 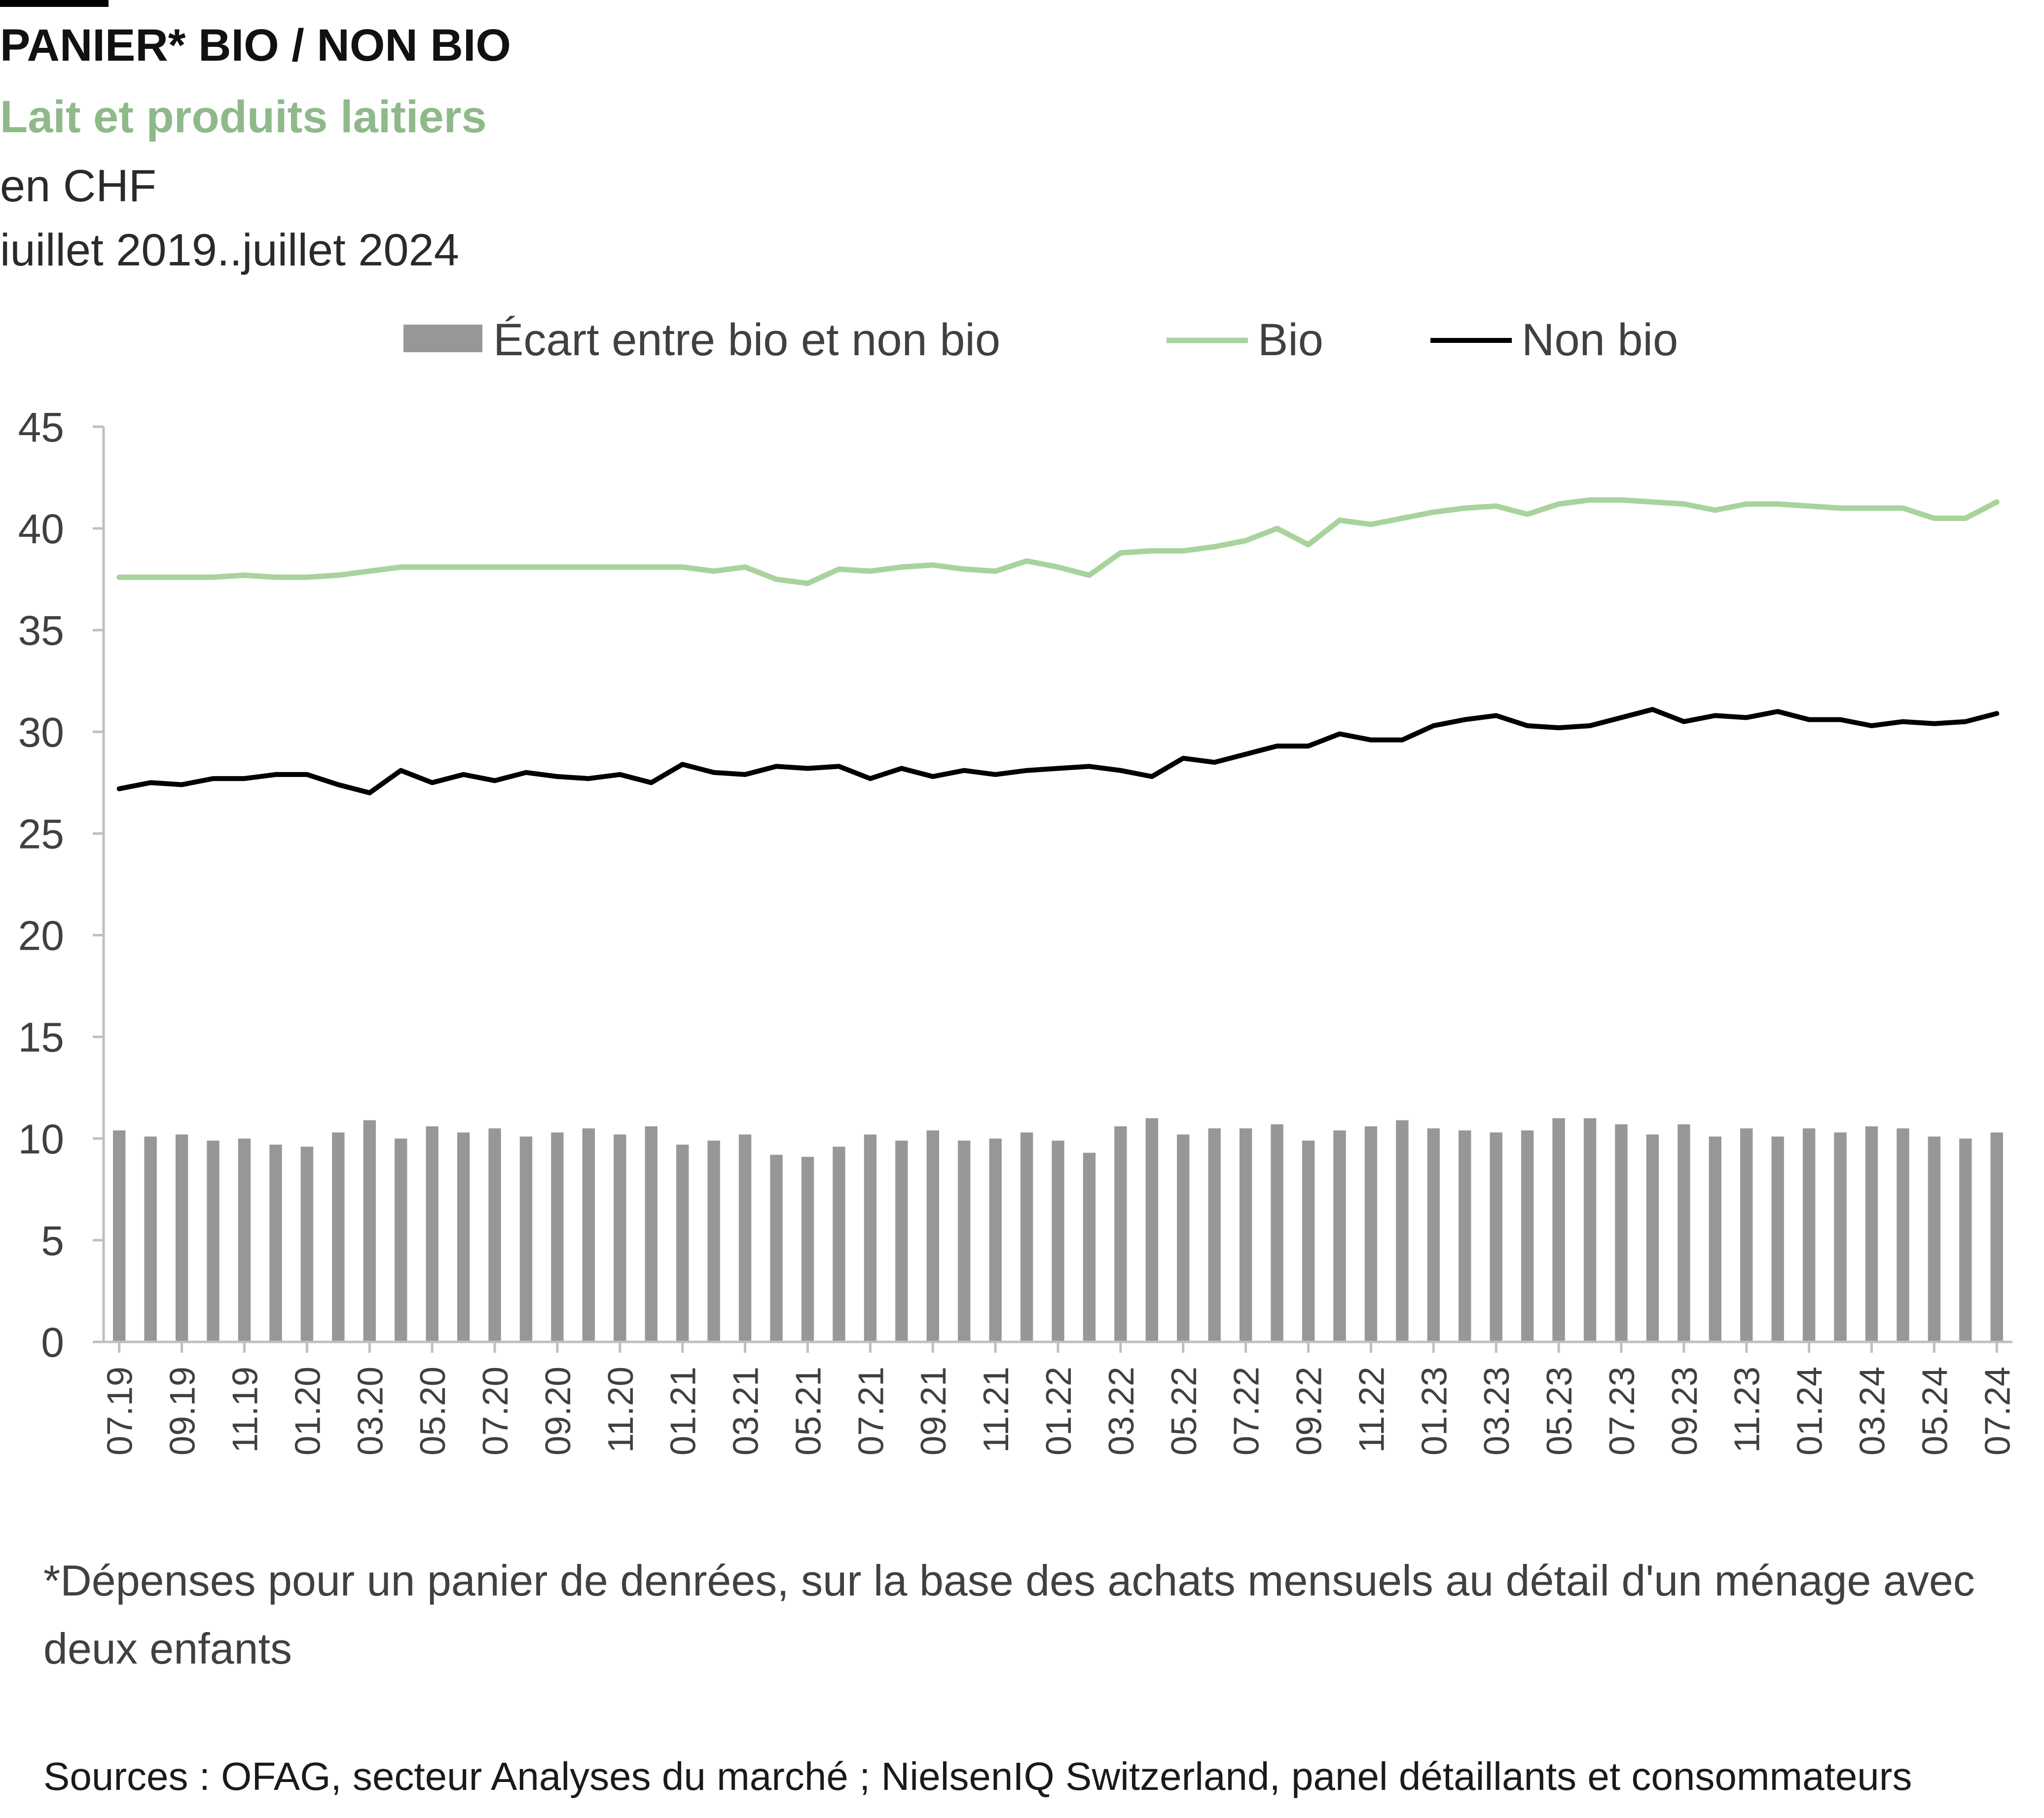 I want to click on x-tick-label: 07.23, so click(x=1623, y=1411).